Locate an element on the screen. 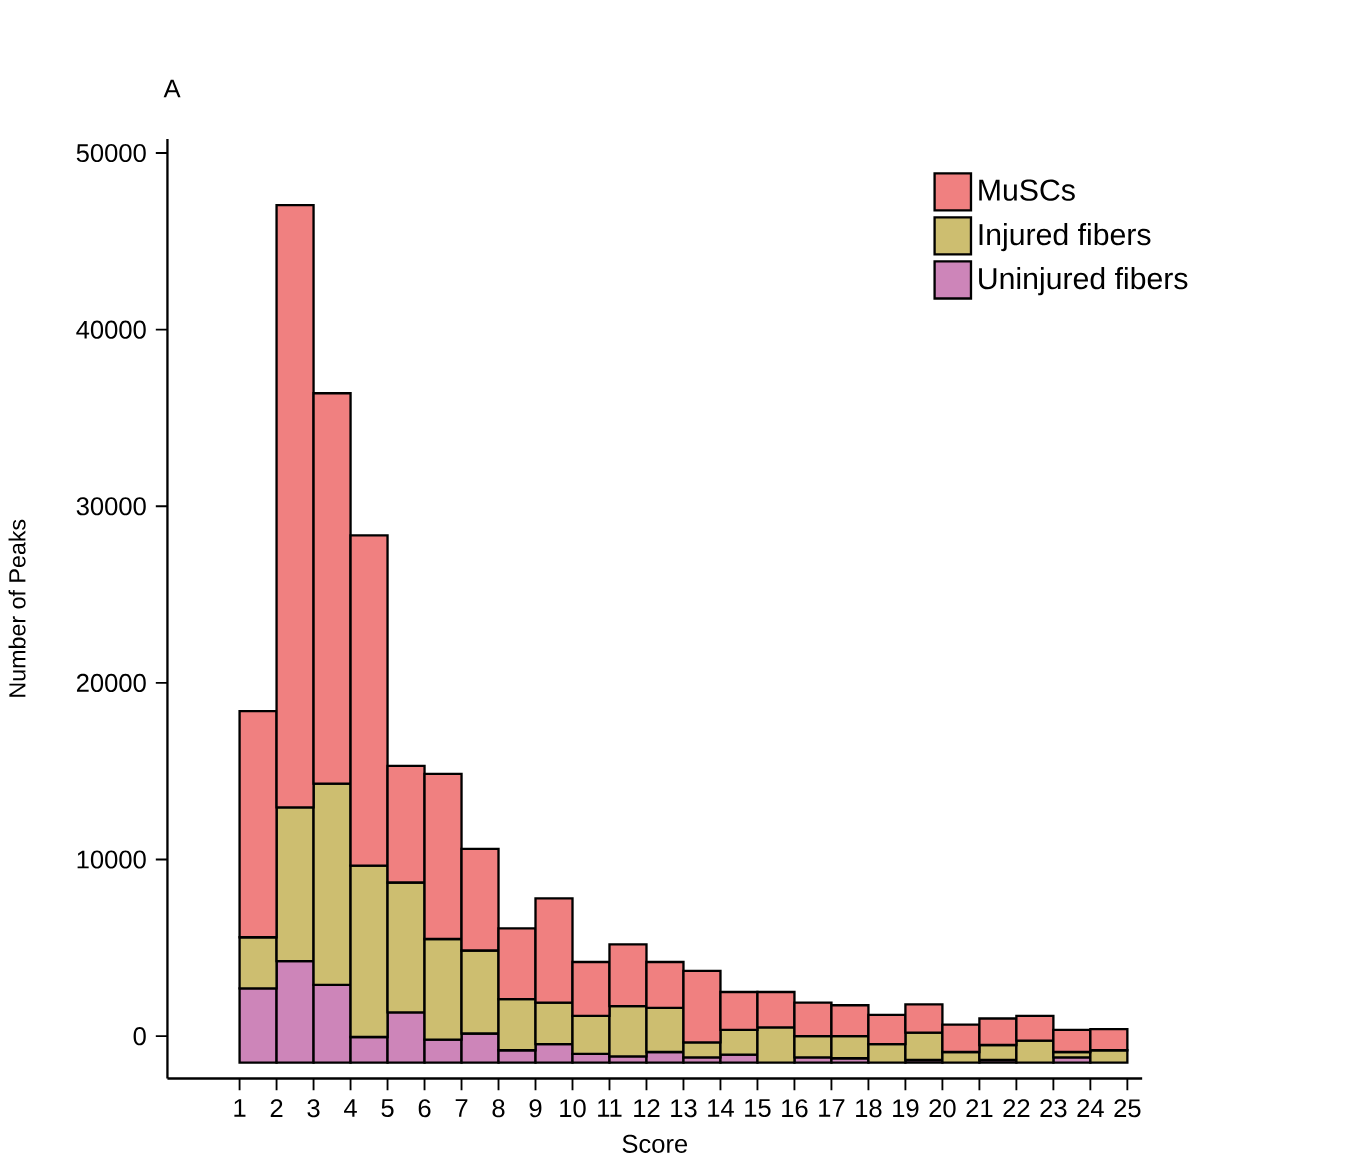  x-tick-label: 19 is located at coordinates (906, 1108).